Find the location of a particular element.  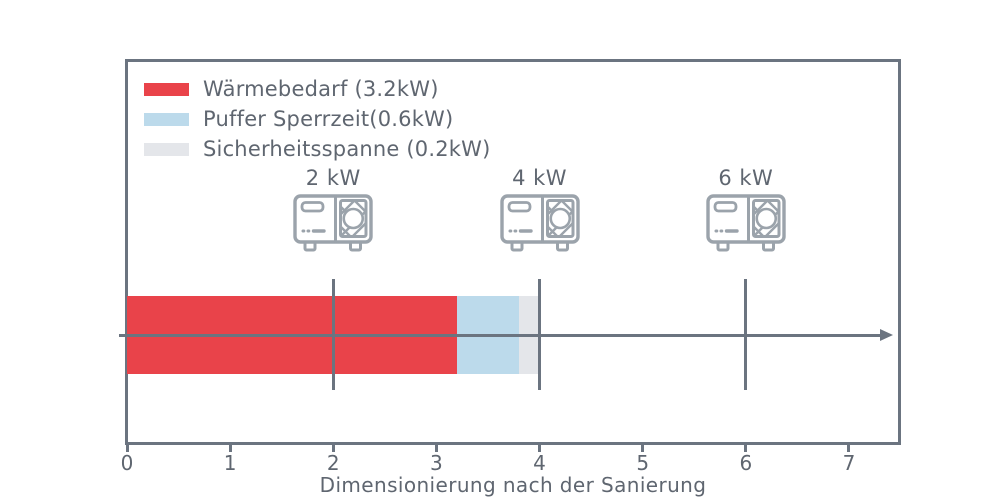

legend-label: Puffer Sperrzeit(0.6kW) is located at coordinates (328, 119).